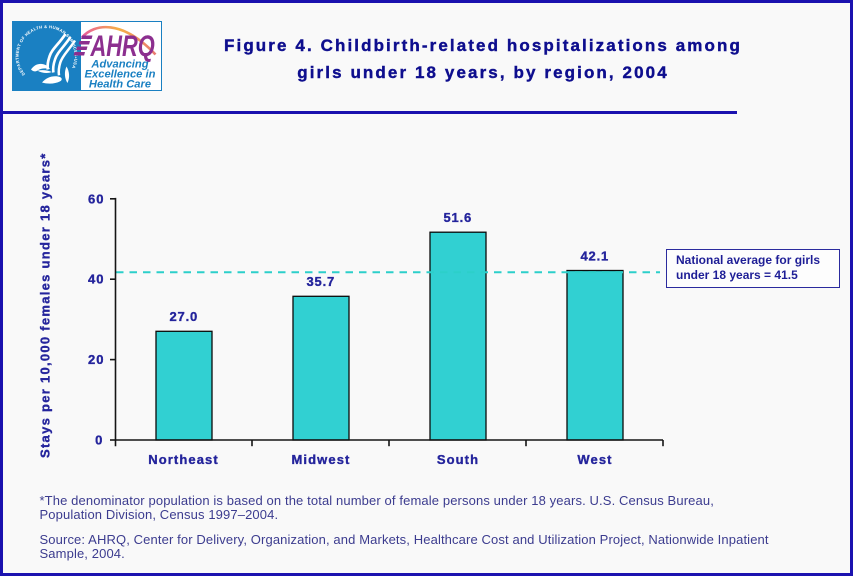 This screenshot has width=853, height=576. Describe the element at coordinates (458, 459) in the screenshot. I see `svg-text: South` at that location.